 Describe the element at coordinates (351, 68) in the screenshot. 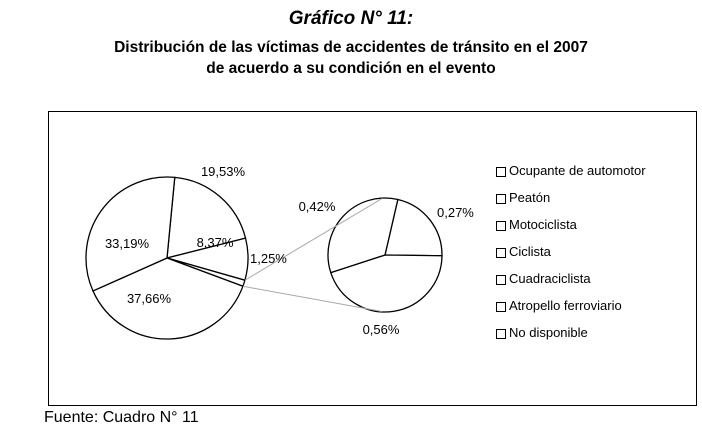

I see `chart-title-line-2: de acuerdo a su condición en el evento` at that location.